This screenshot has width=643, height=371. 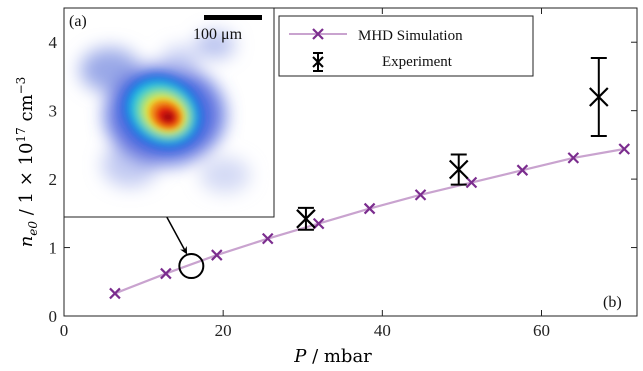 I want to click on x-tick-label: 60, so click(x=541, y=330).